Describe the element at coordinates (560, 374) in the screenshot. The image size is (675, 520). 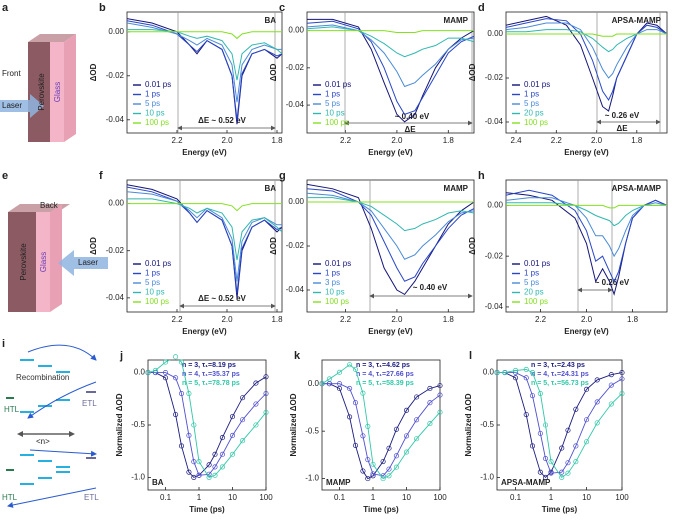
I see `legend-label: n = 4, τ₁=24.31 ps` at that location.